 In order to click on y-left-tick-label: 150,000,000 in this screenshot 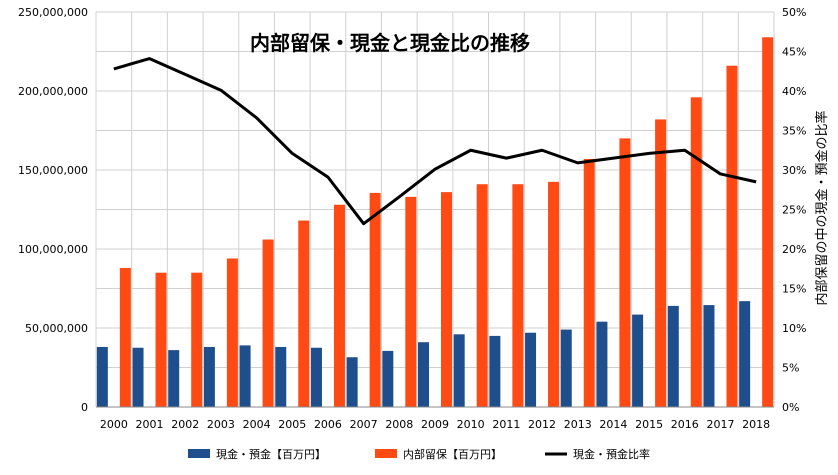, I will do `click(53, 170)`.